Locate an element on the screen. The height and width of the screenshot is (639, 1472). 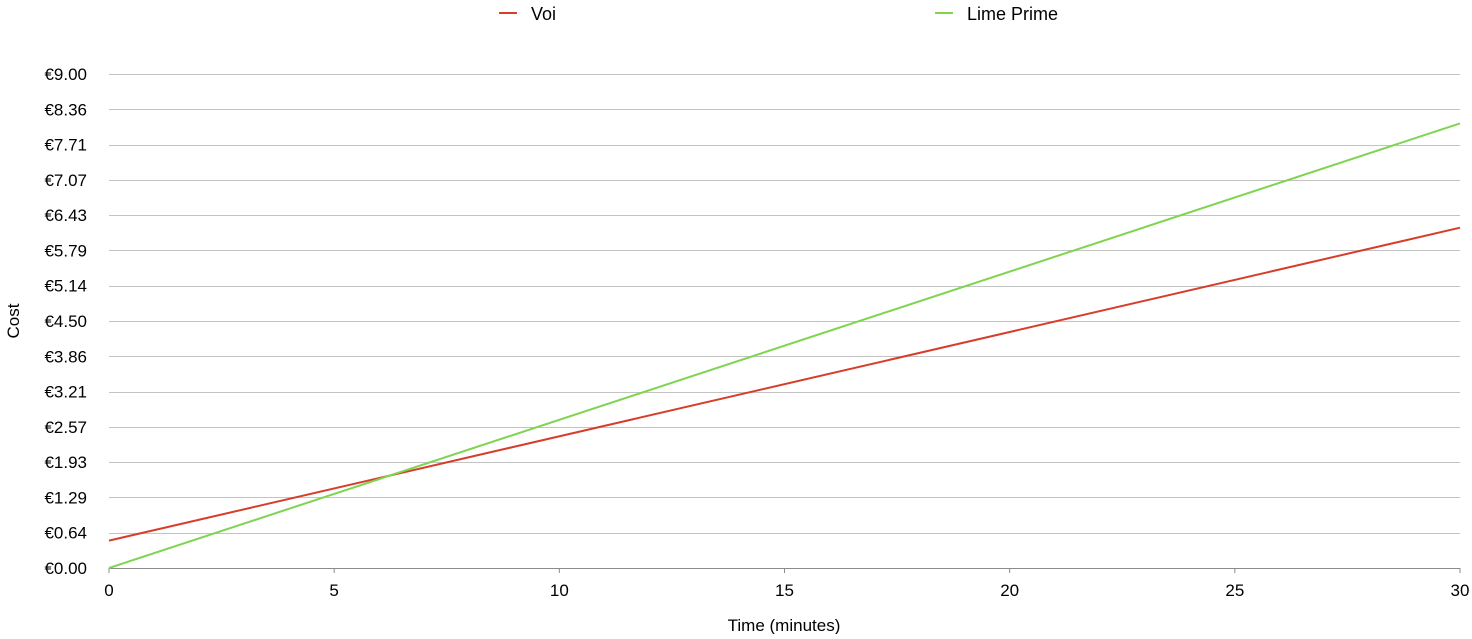
y-tick-label: €5.14 is located at coordinates (65, 286).